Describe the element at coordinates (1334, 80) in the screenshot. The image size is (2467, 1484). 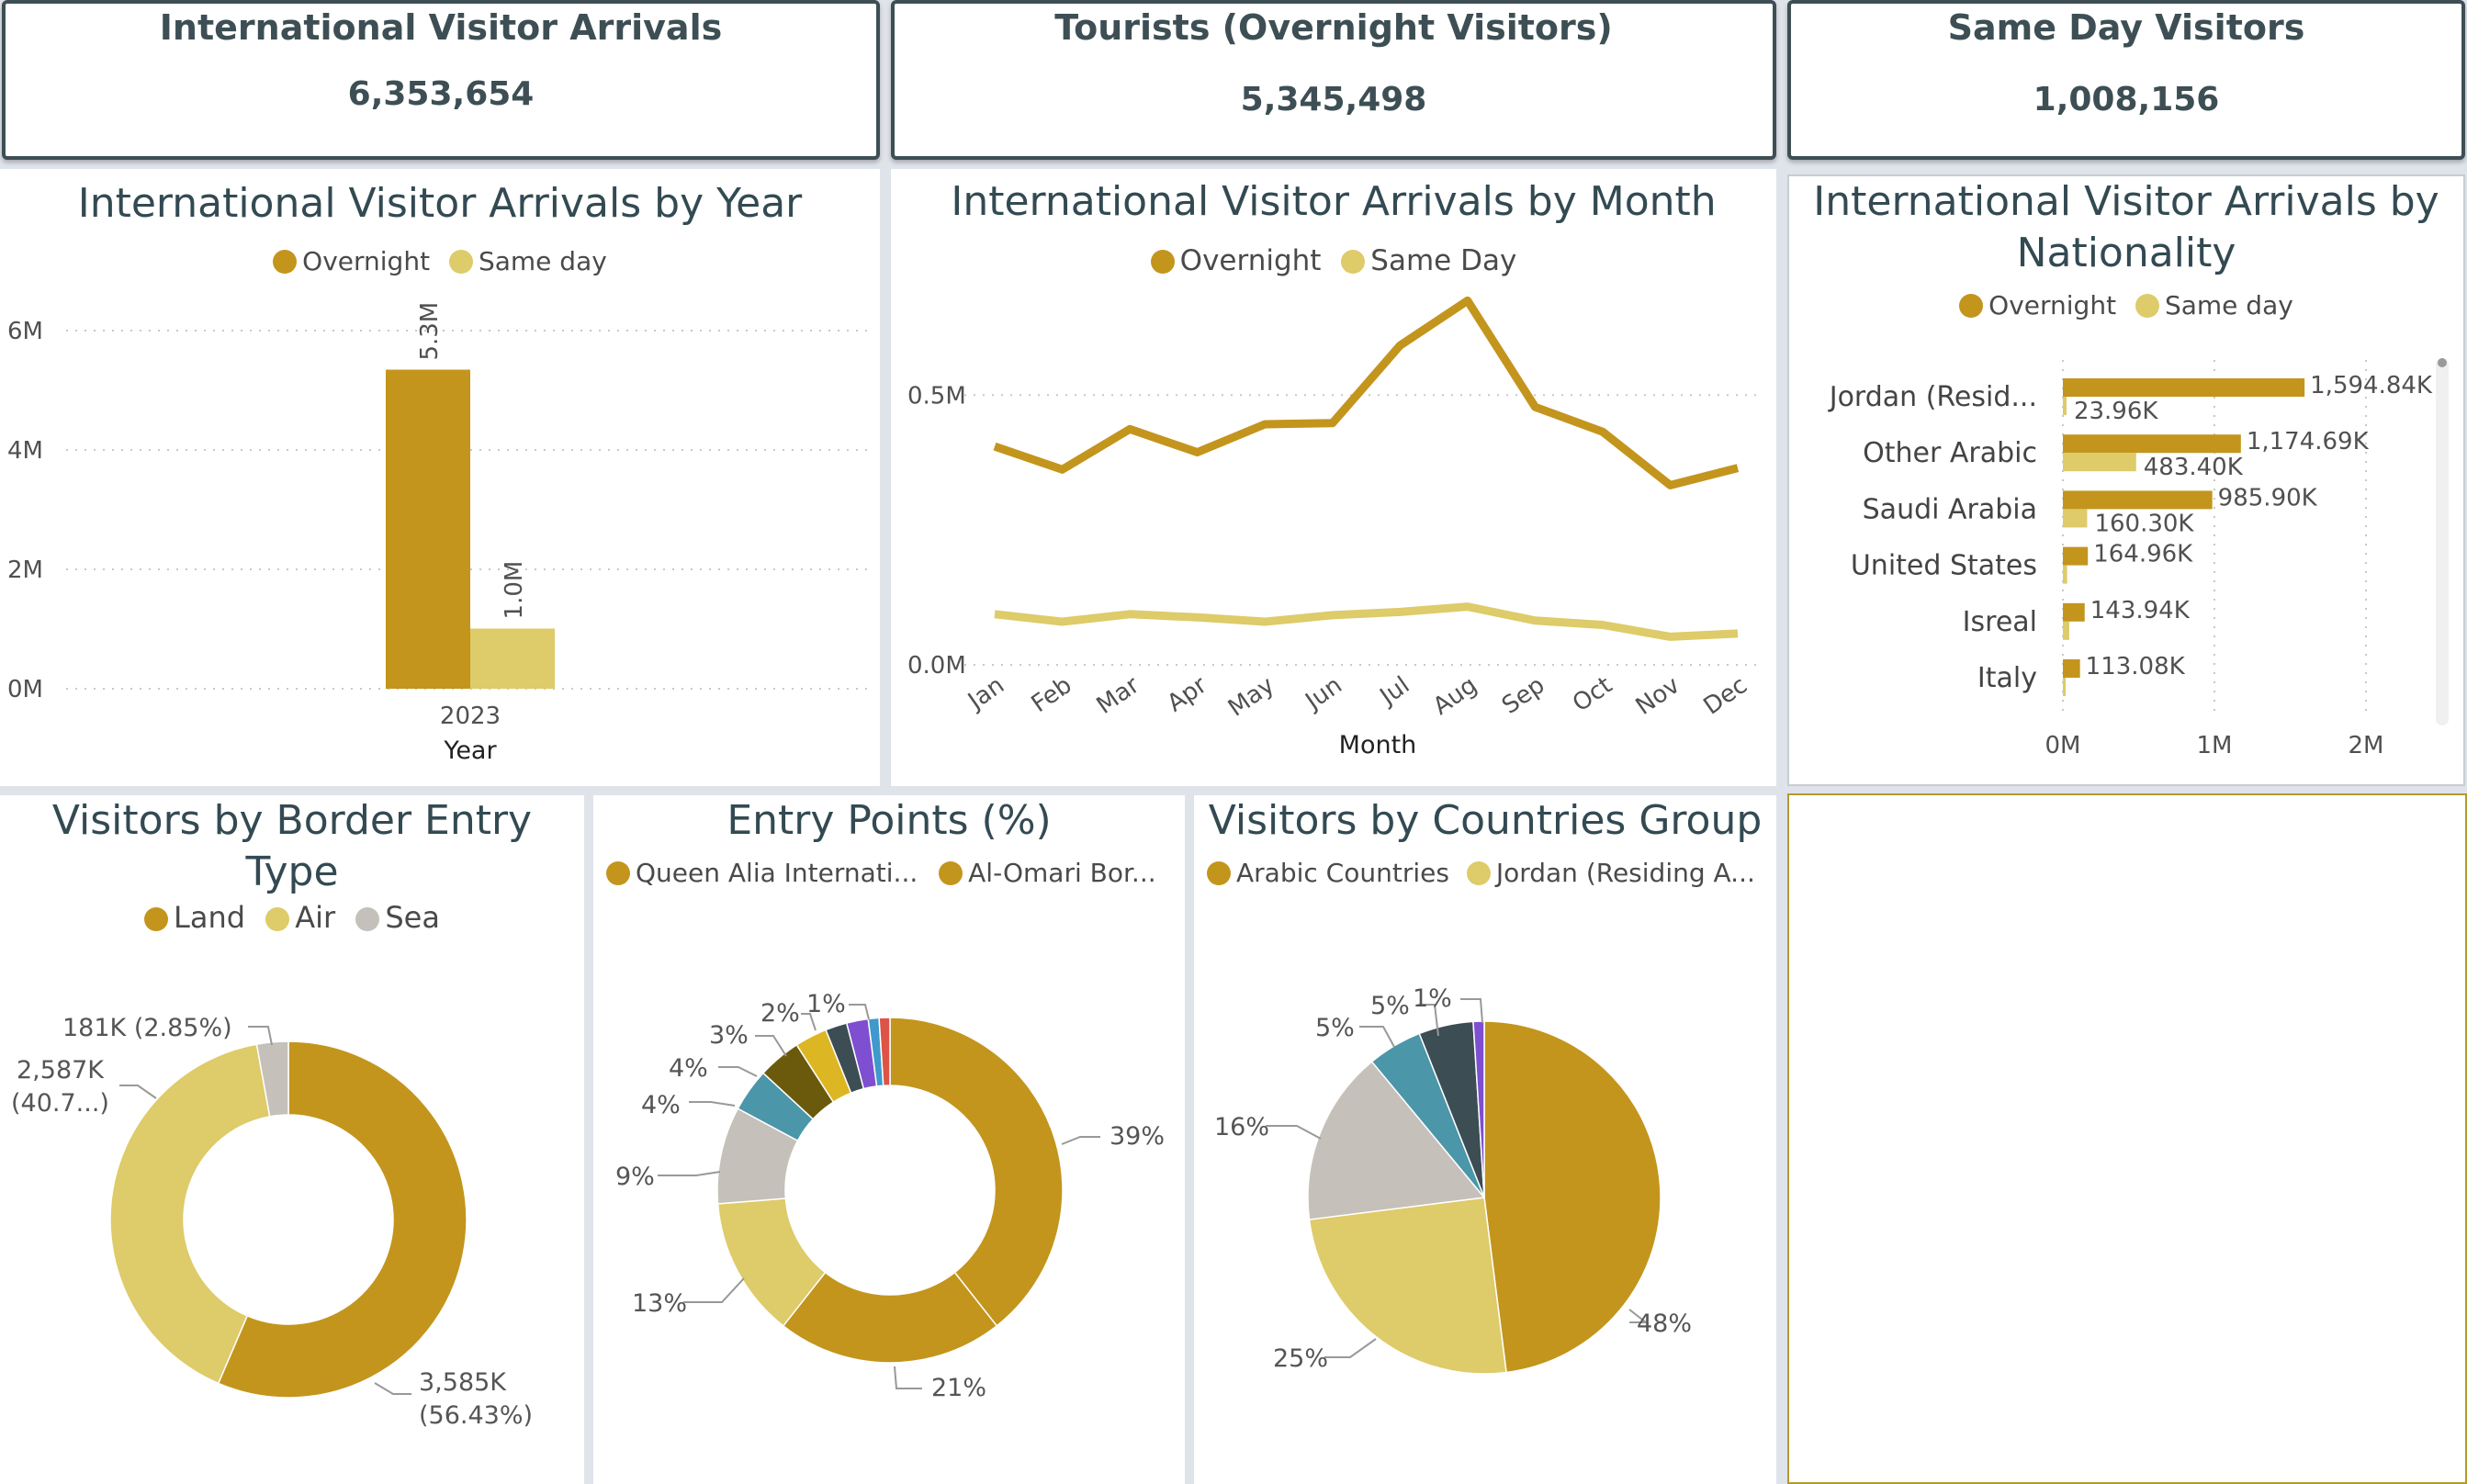
I see `kpi-card-tourists: Tourists (Overnight Visitors) 5,345,498` at that location.